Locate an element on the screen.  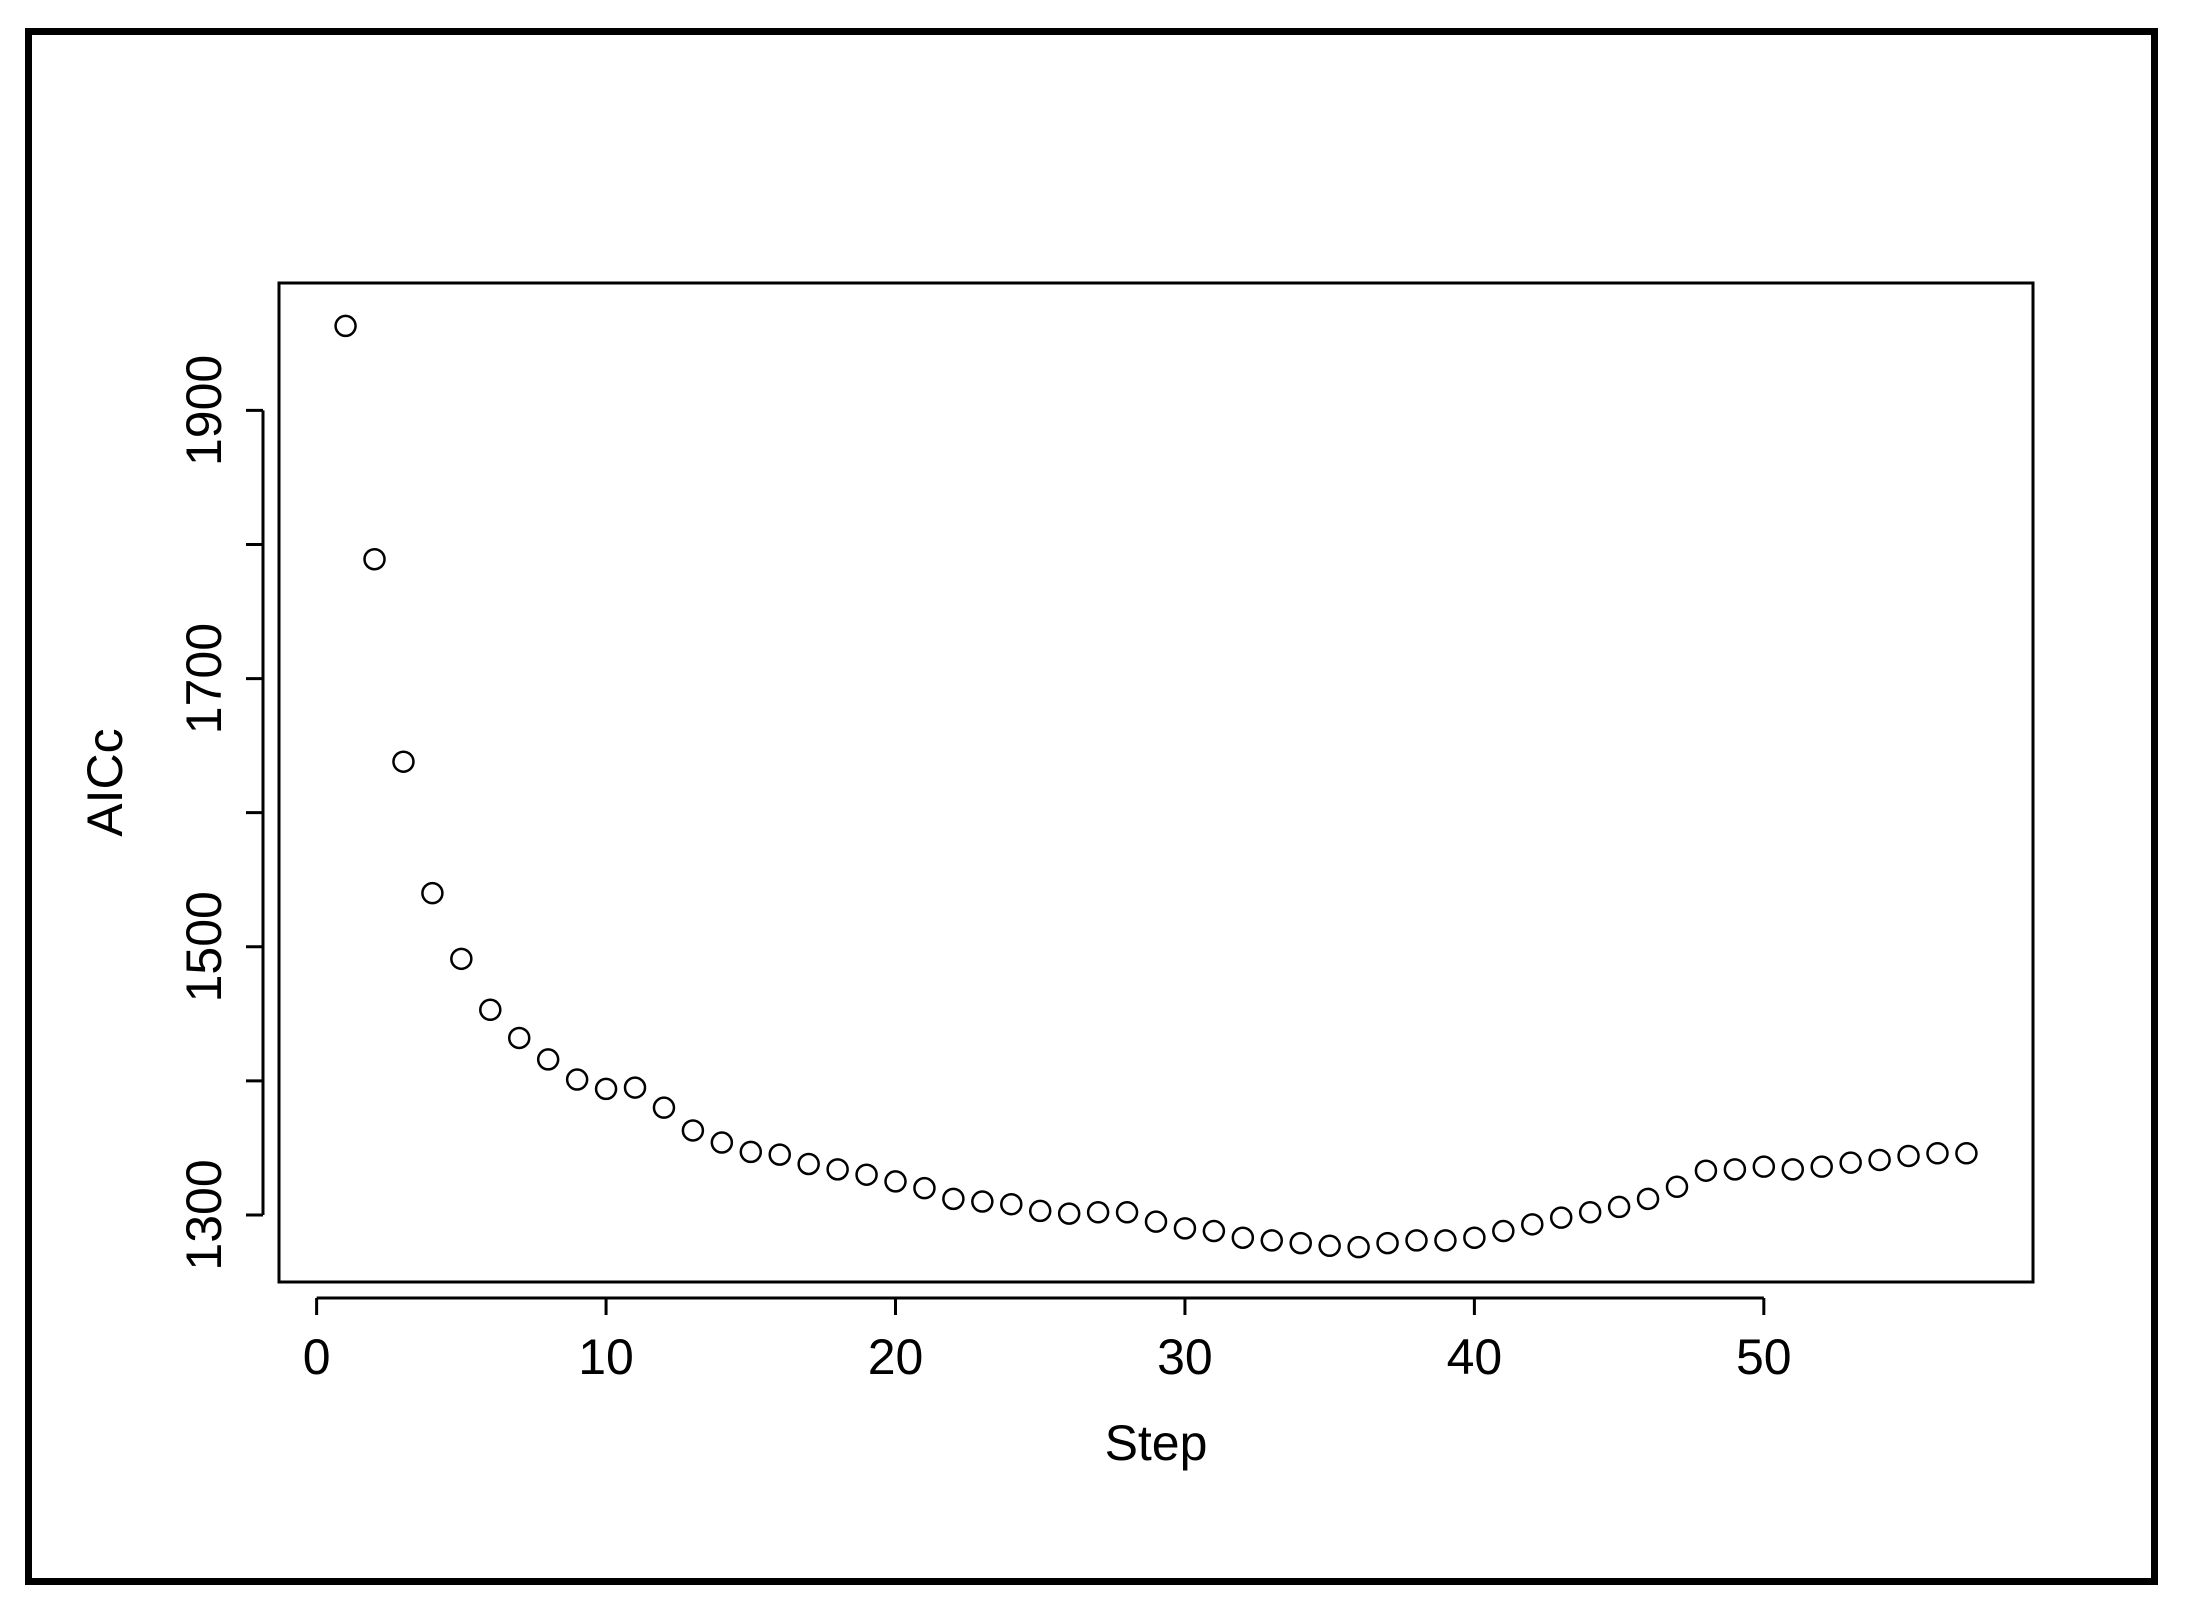
y-tick-label: 1700 is located at coordinates (204, 678).